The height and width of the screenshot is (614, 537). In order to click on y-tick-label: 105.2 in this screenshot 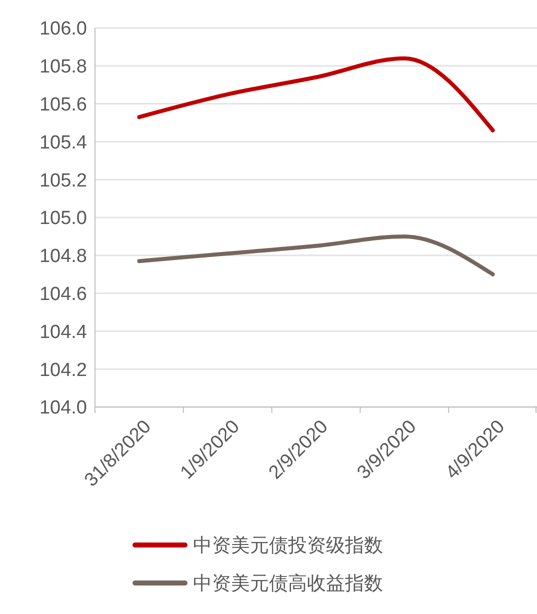, I will do `click(63, 181)`.